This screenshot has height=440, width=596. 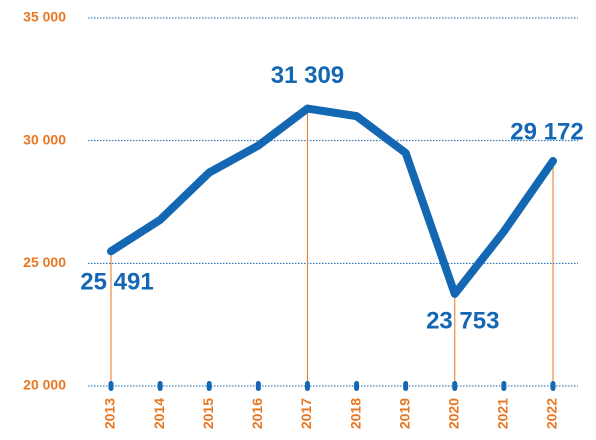 What do you see at coordinates (307, 75) in the screenshot?
I see `data-label: 31 309` at bounding box center [307, 75].